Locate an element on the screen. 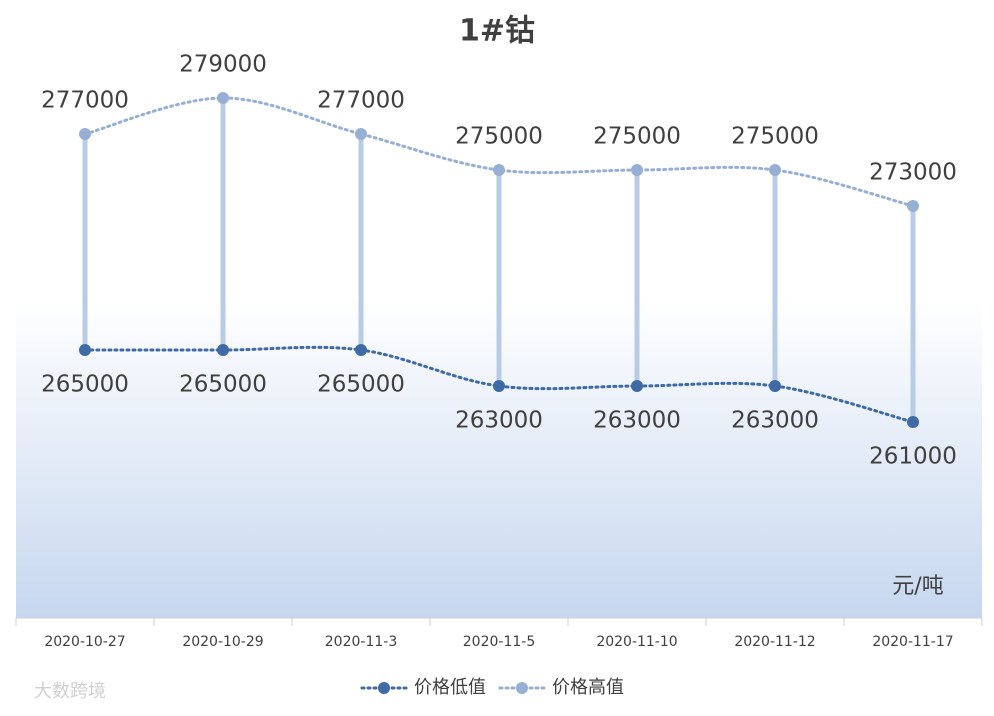  x-tick-label: 2020-11-10 is located at coordinates (636, 642).